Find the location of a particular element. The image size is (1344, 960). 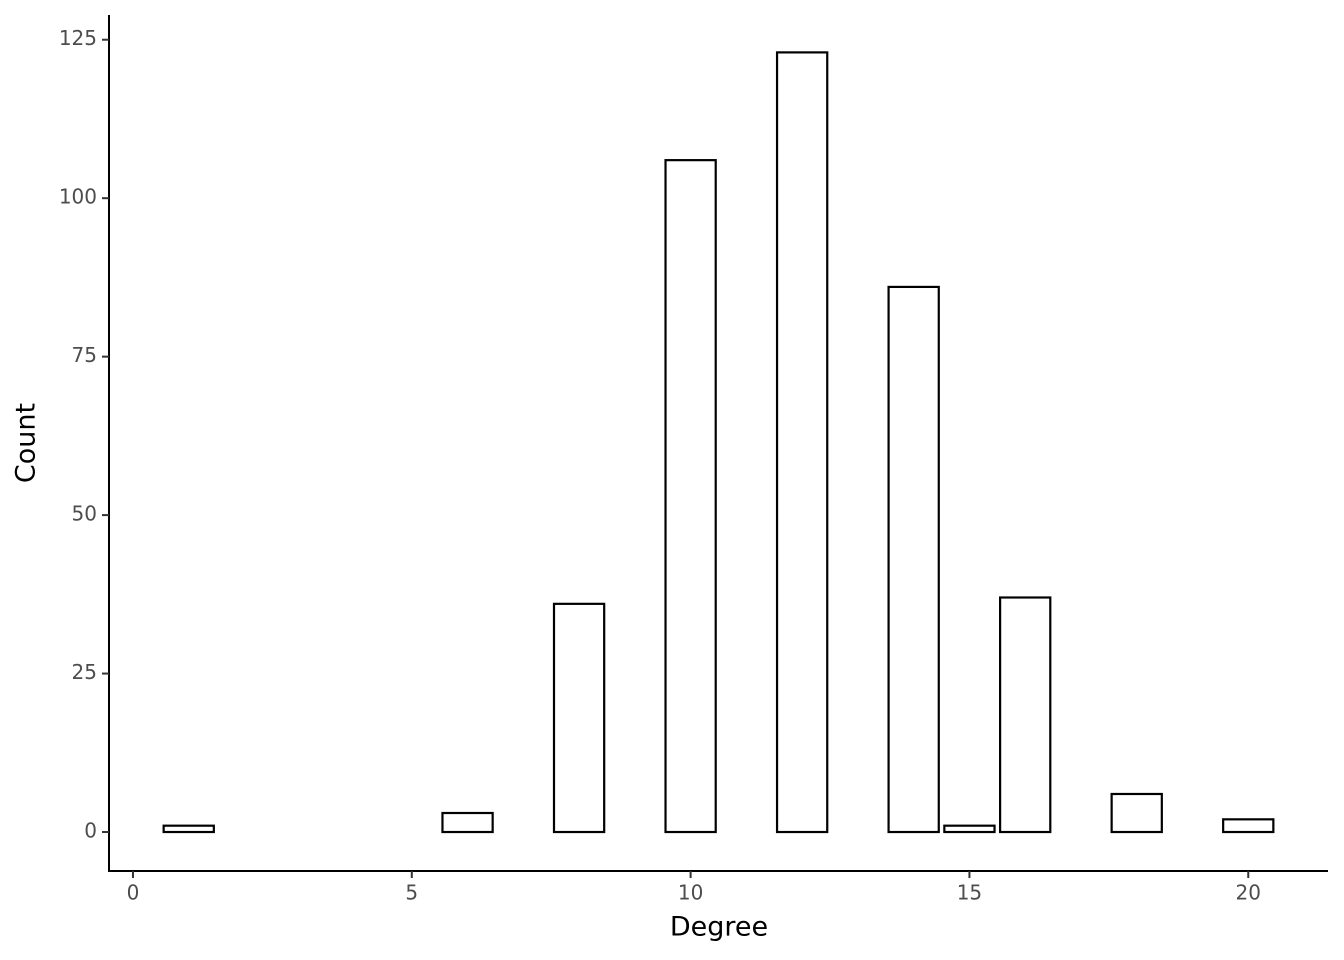

x-tick-label: 10 is located at coordinates (690, 893).